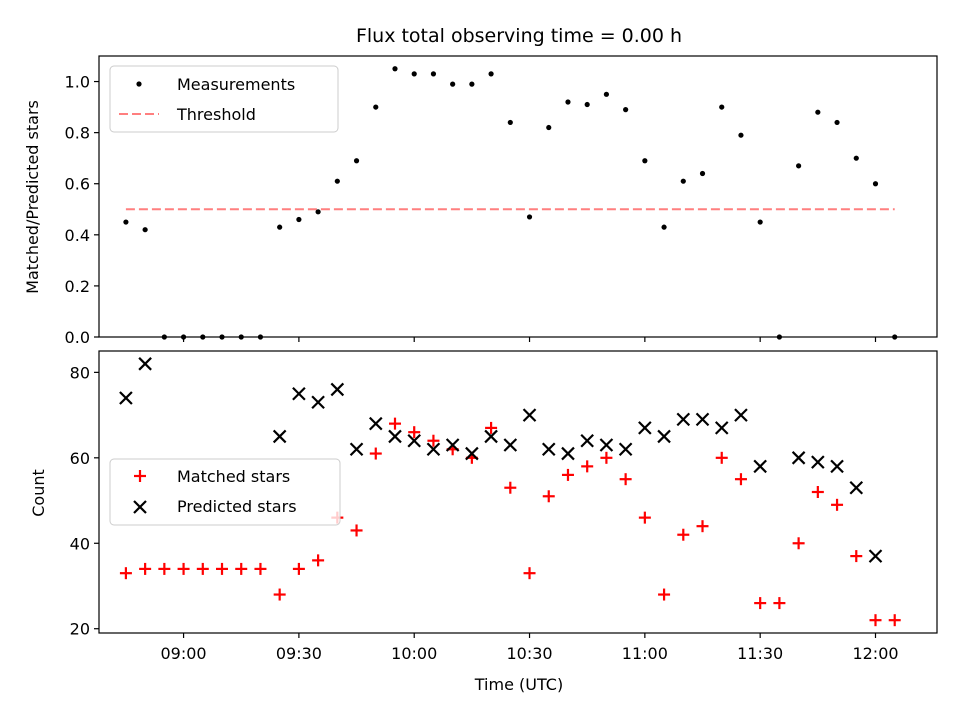 The image size is (960, 720). I want to click on x-tick-label: 09:00, so click(184, 653).